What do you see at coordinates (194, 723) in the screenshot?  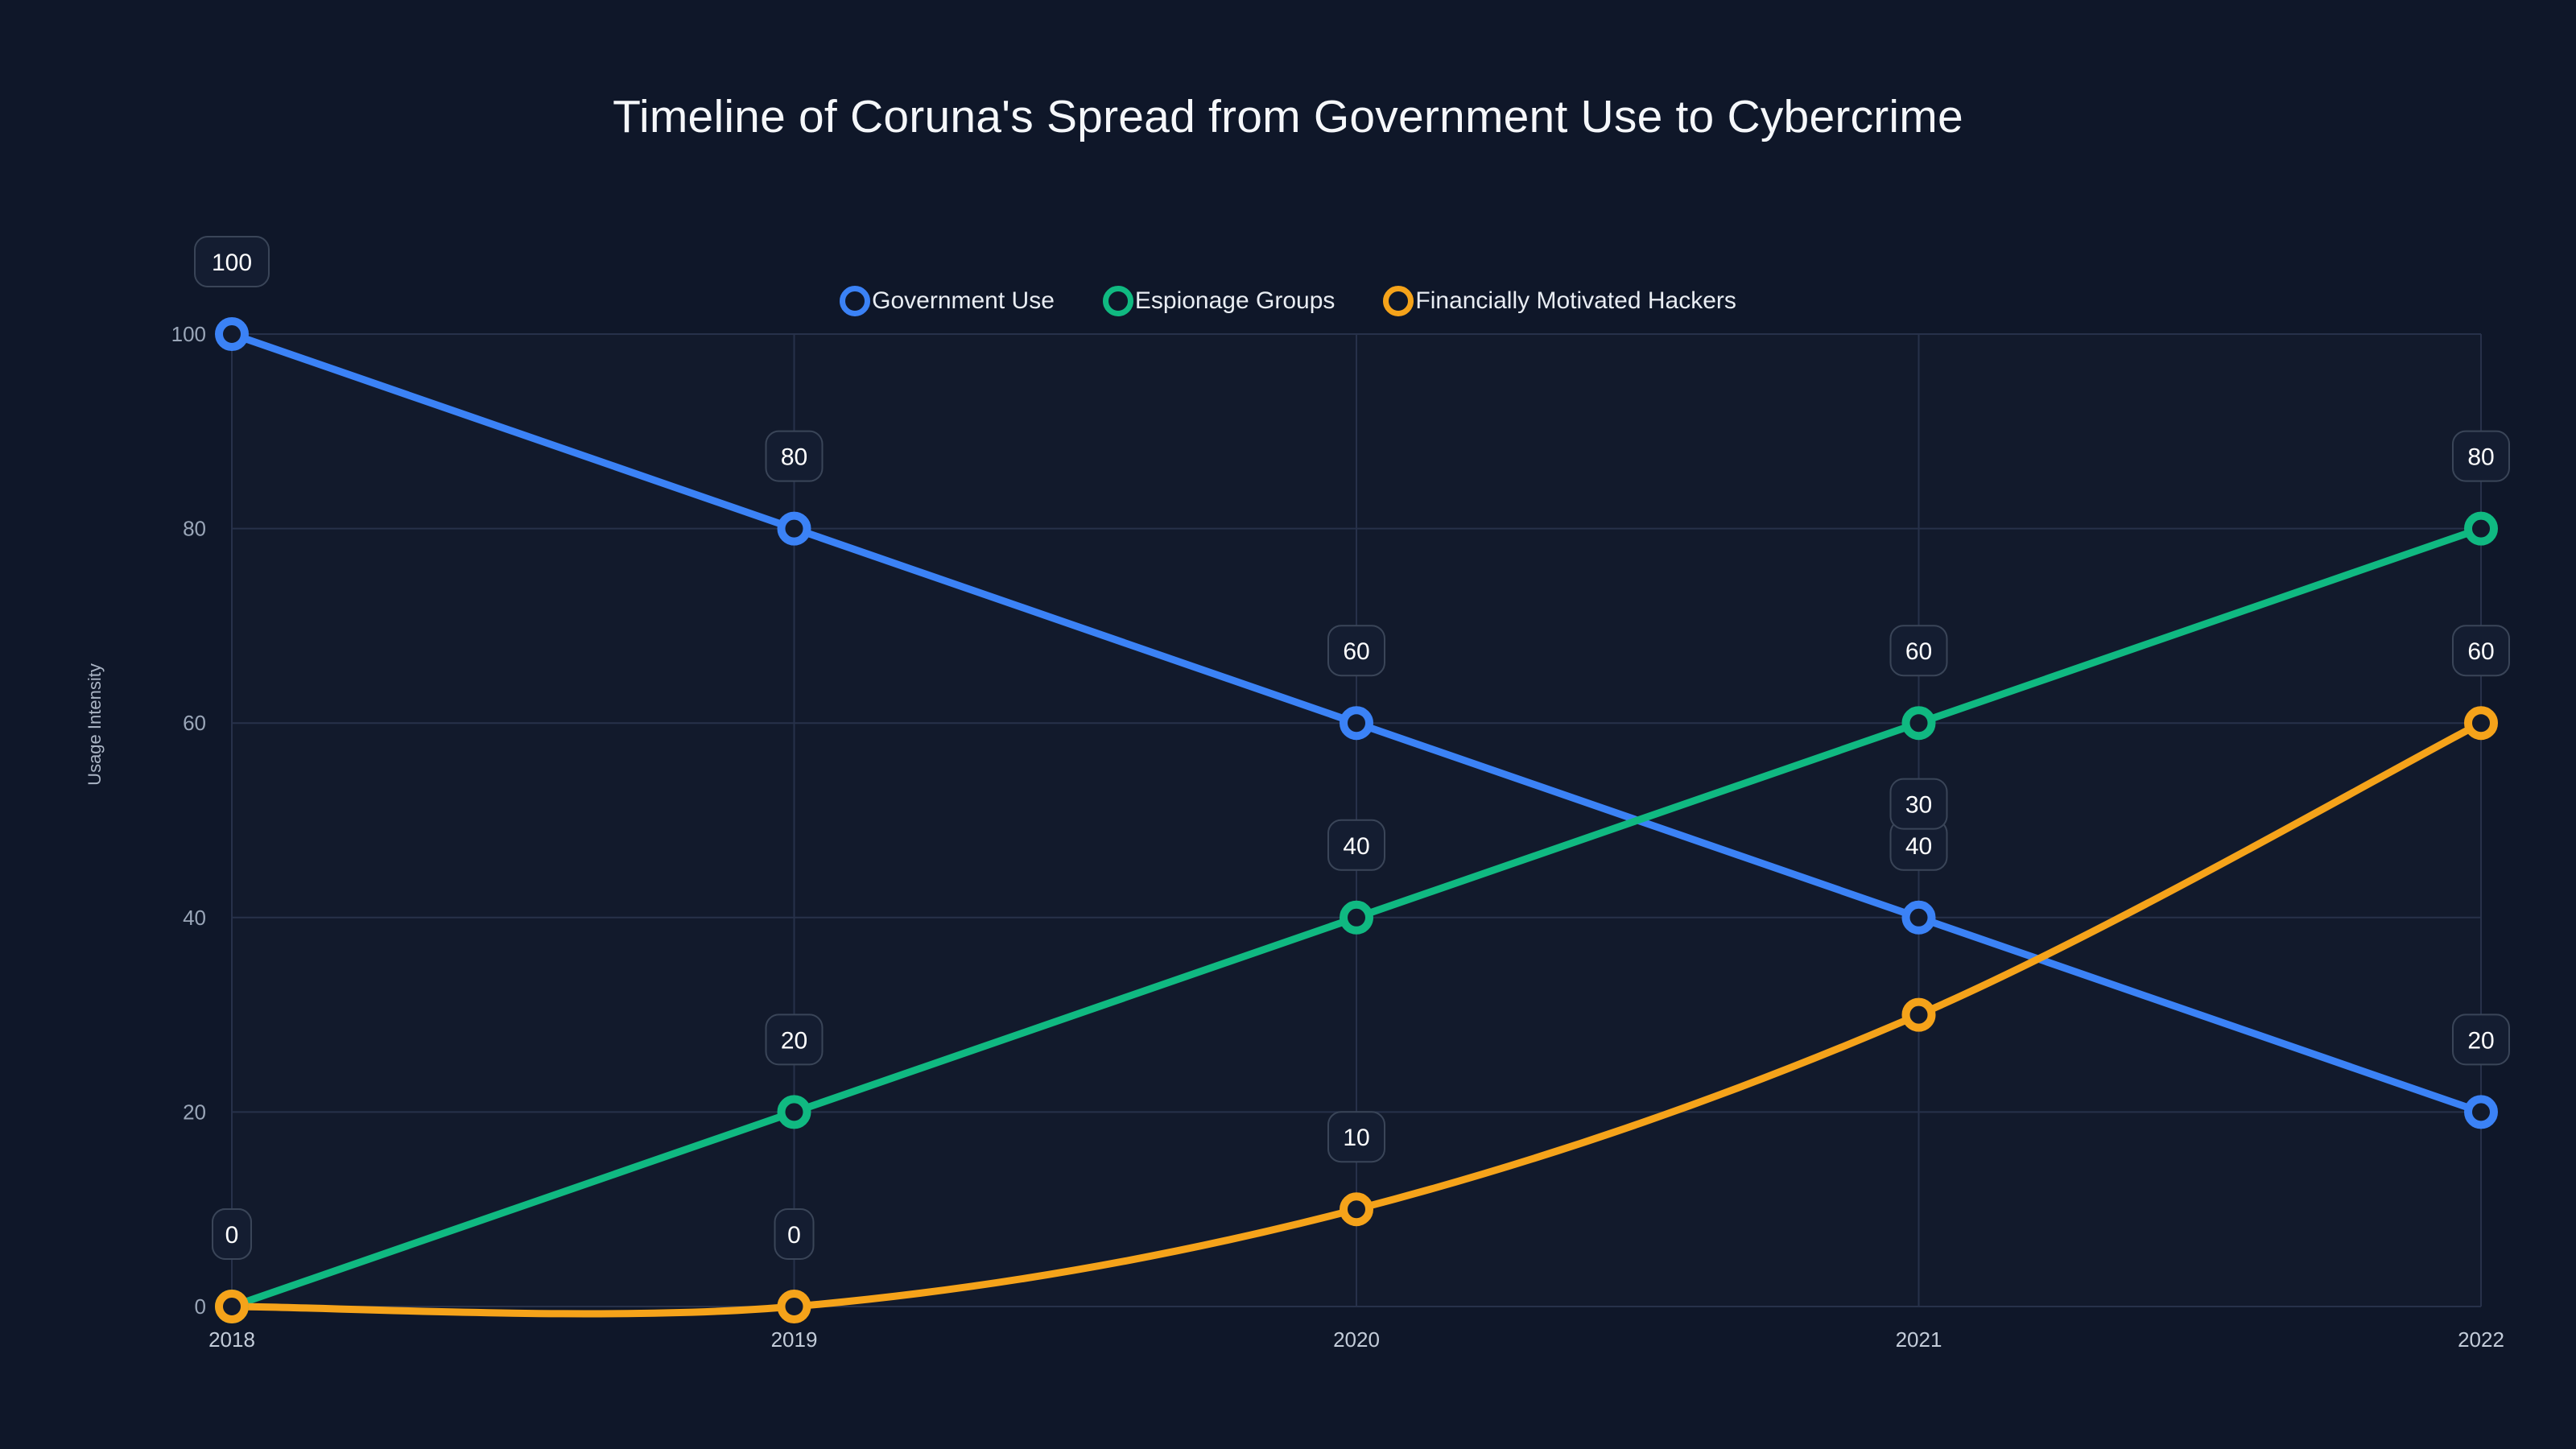 I see `y-tick-label: 60` at bounding box center [194, 723].